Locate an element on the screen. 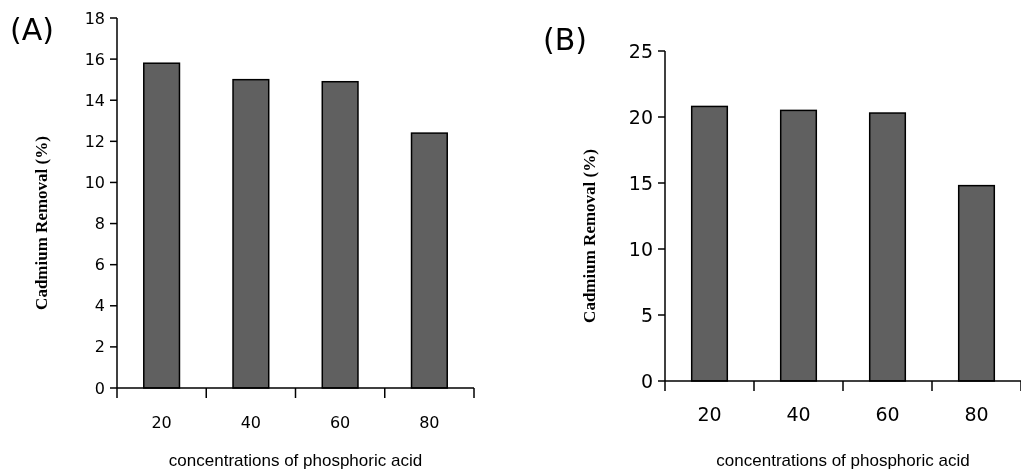 Image resolution: width=1021 pixels, height=474 pixels. y-tick-label: 20 is located at coordinates (640, 116).